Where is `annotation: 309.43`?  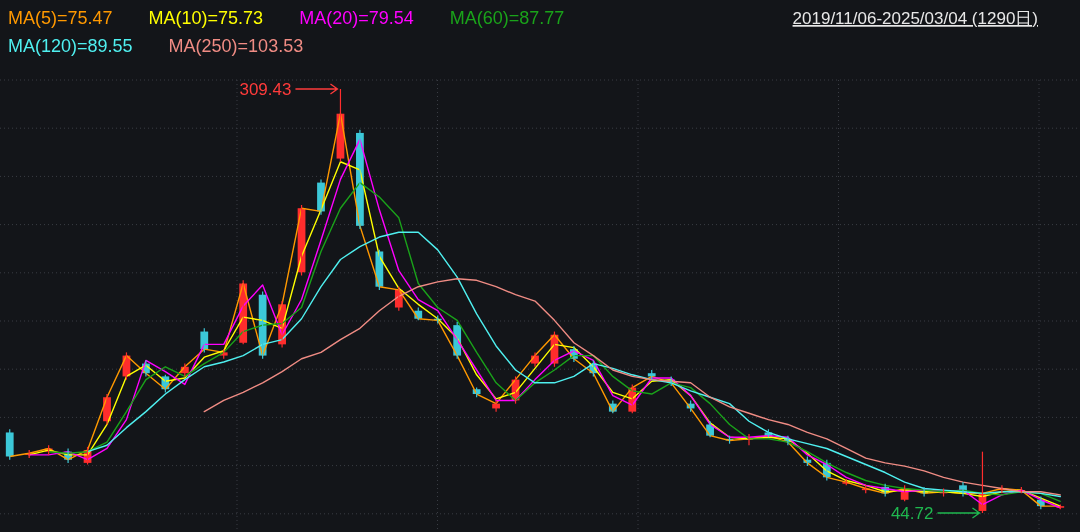 annotation: 309.43 is located at coordinates (265, 89).